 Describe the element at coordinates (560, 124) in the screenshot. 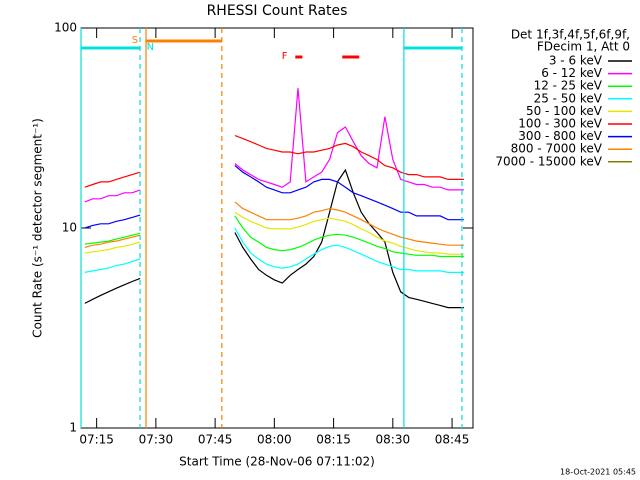

I see `legend-label: 100 - 300 keV` at that location.